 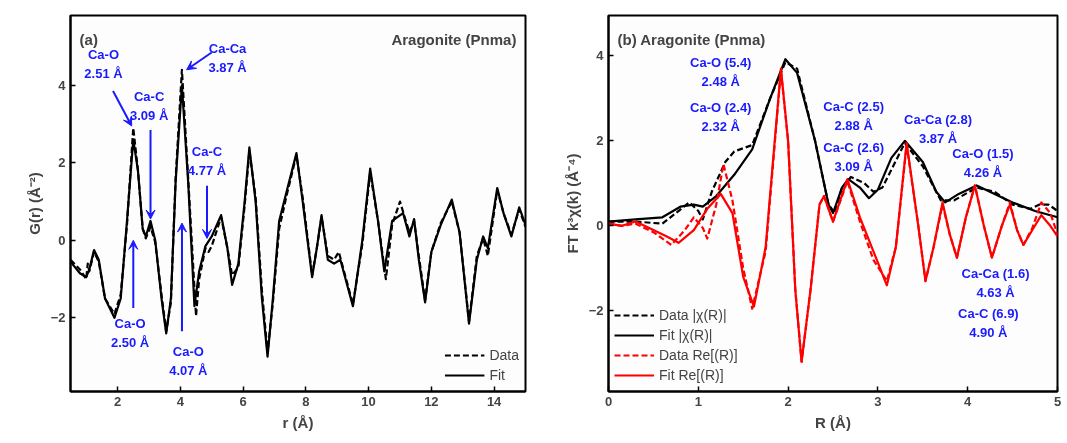 I want to click on x-tick-label: 12, so click(x=431, y=401).